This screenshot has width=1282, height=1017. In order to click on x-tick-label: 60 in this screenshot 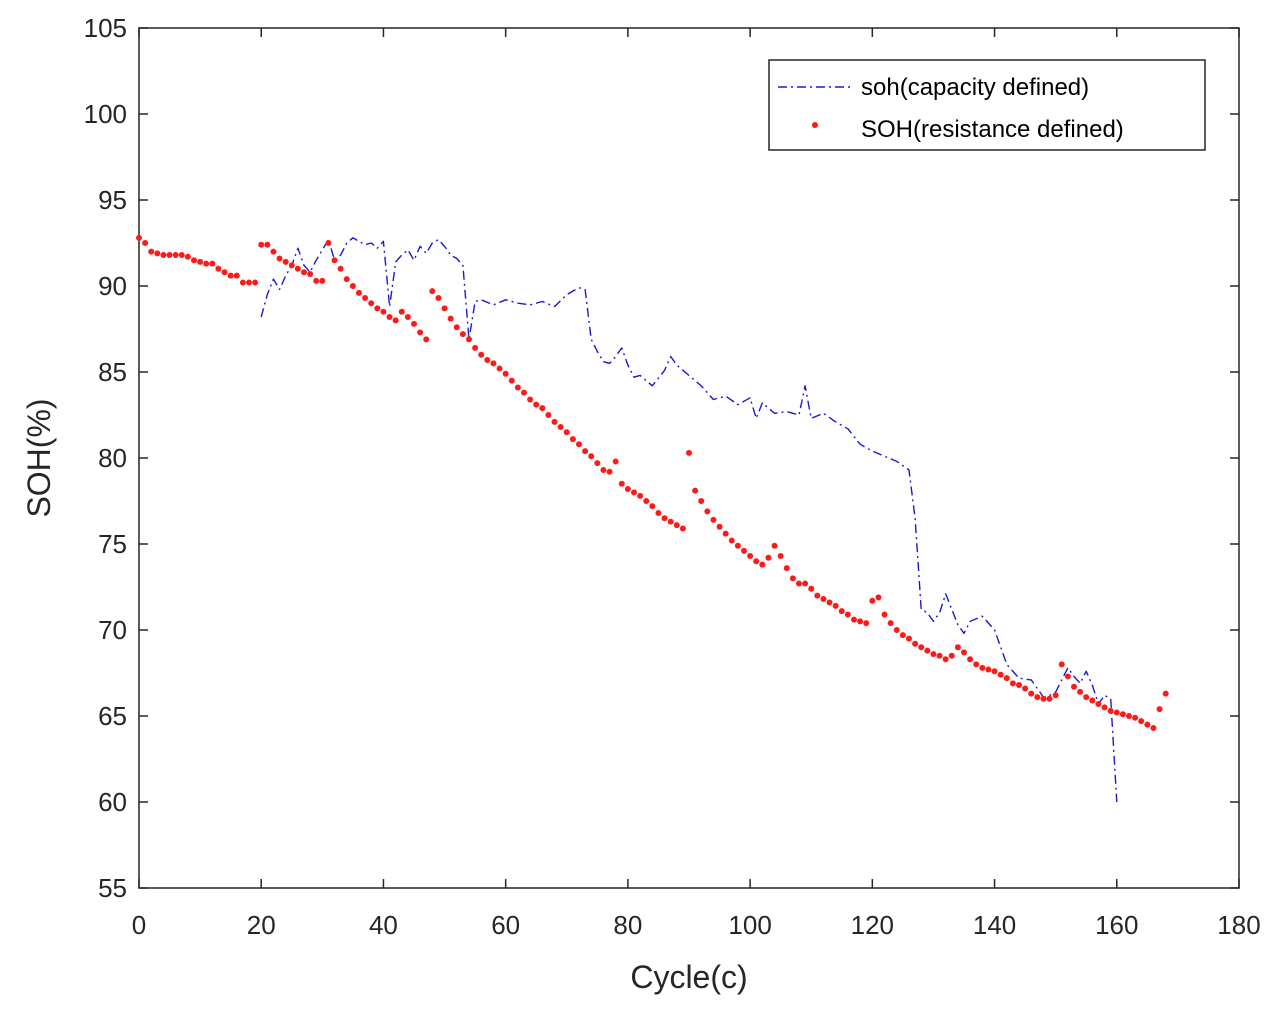, I will do `click(505, 925)`.